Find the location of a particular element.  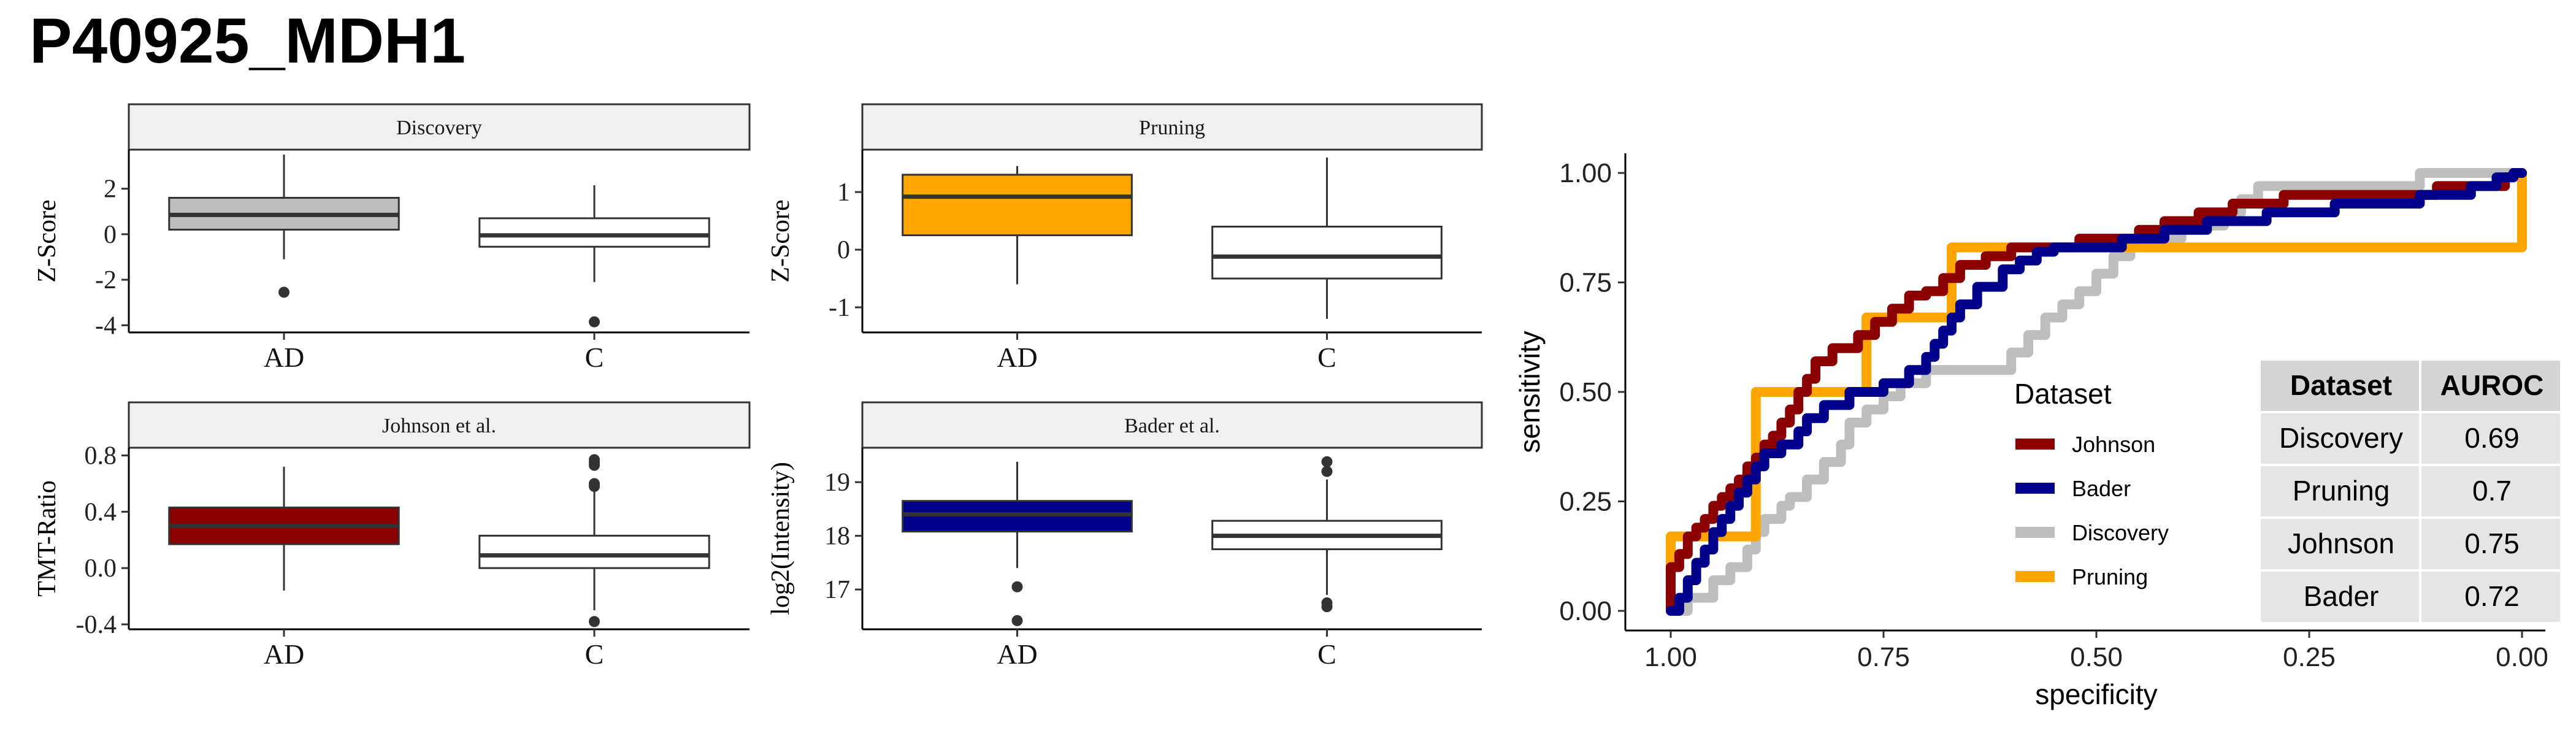

y-tick-label: 2 is located at coordinates (110, 189).